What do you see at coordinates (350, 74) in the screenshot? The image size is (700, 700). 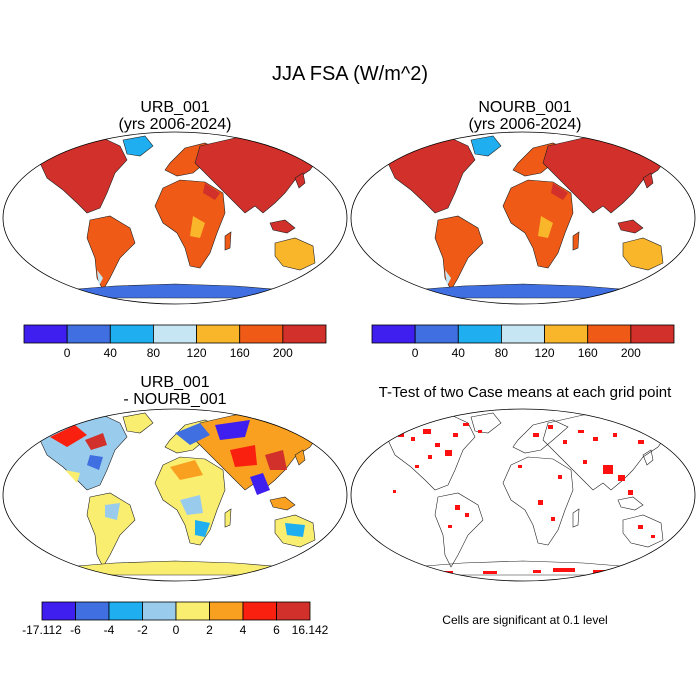 I see `figure-title: JJA FSA (W/m^2)` at bounding box center [350, 74].